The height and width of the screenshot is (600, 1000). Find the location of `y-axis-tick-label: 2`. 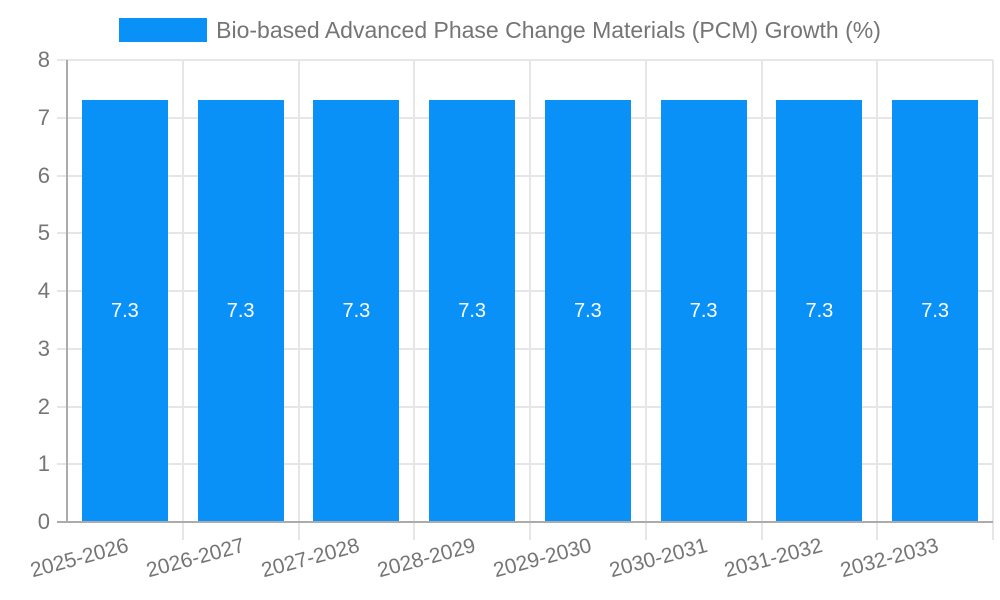

y-axis-tick-label: 2 is located at coordinates (43, 406).